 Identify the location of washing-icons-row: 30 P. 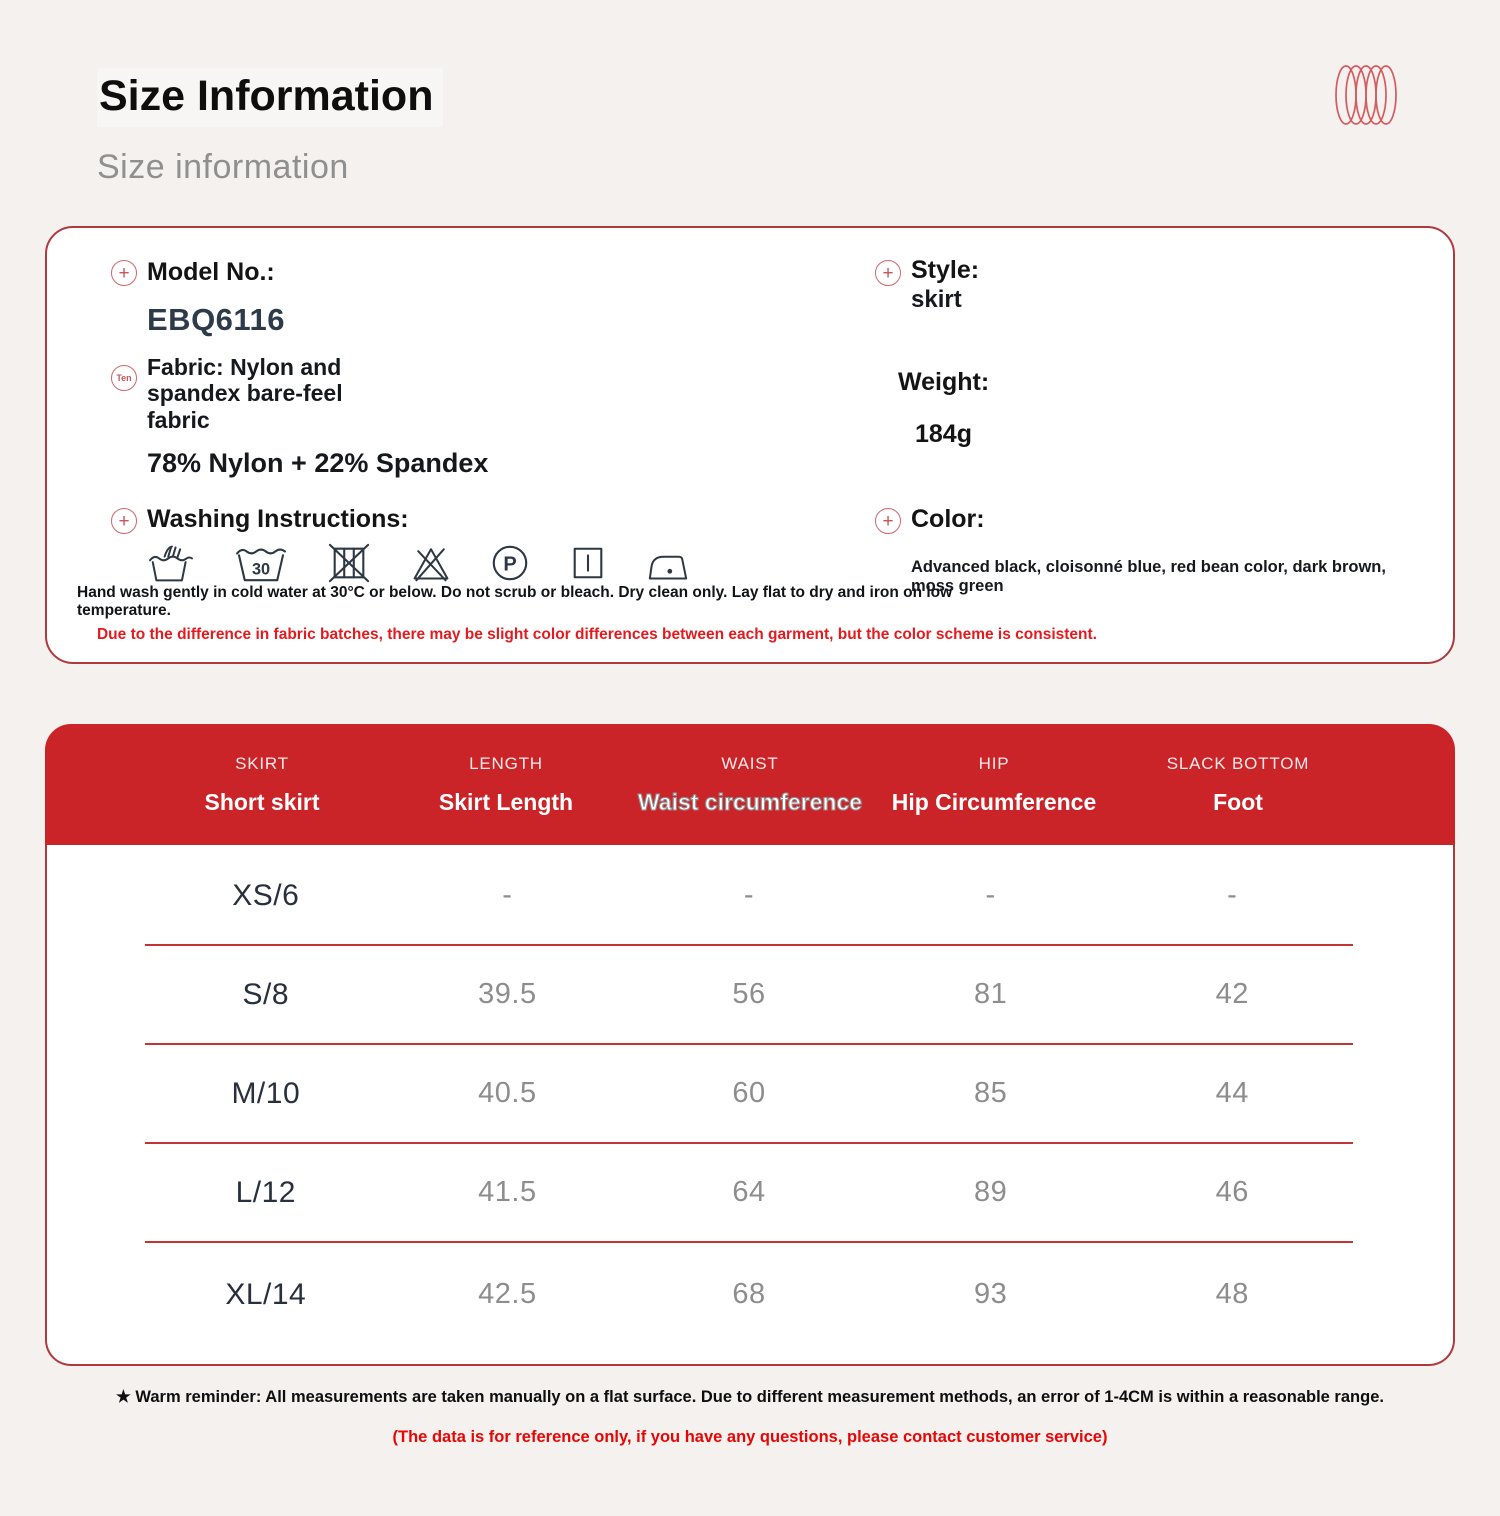
(419, 562).